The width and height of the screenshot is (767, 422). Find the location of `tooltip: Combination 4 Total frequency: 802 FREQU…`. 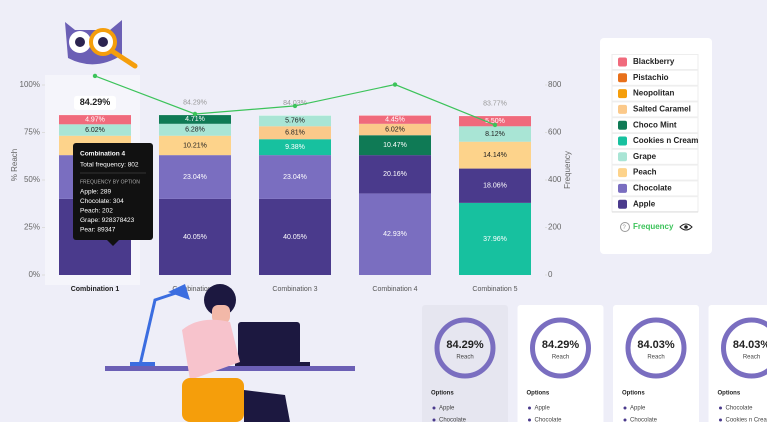

tooltip: Combination 4 Total frequency: 802 FREQU… is located at coordinates (113, 194).